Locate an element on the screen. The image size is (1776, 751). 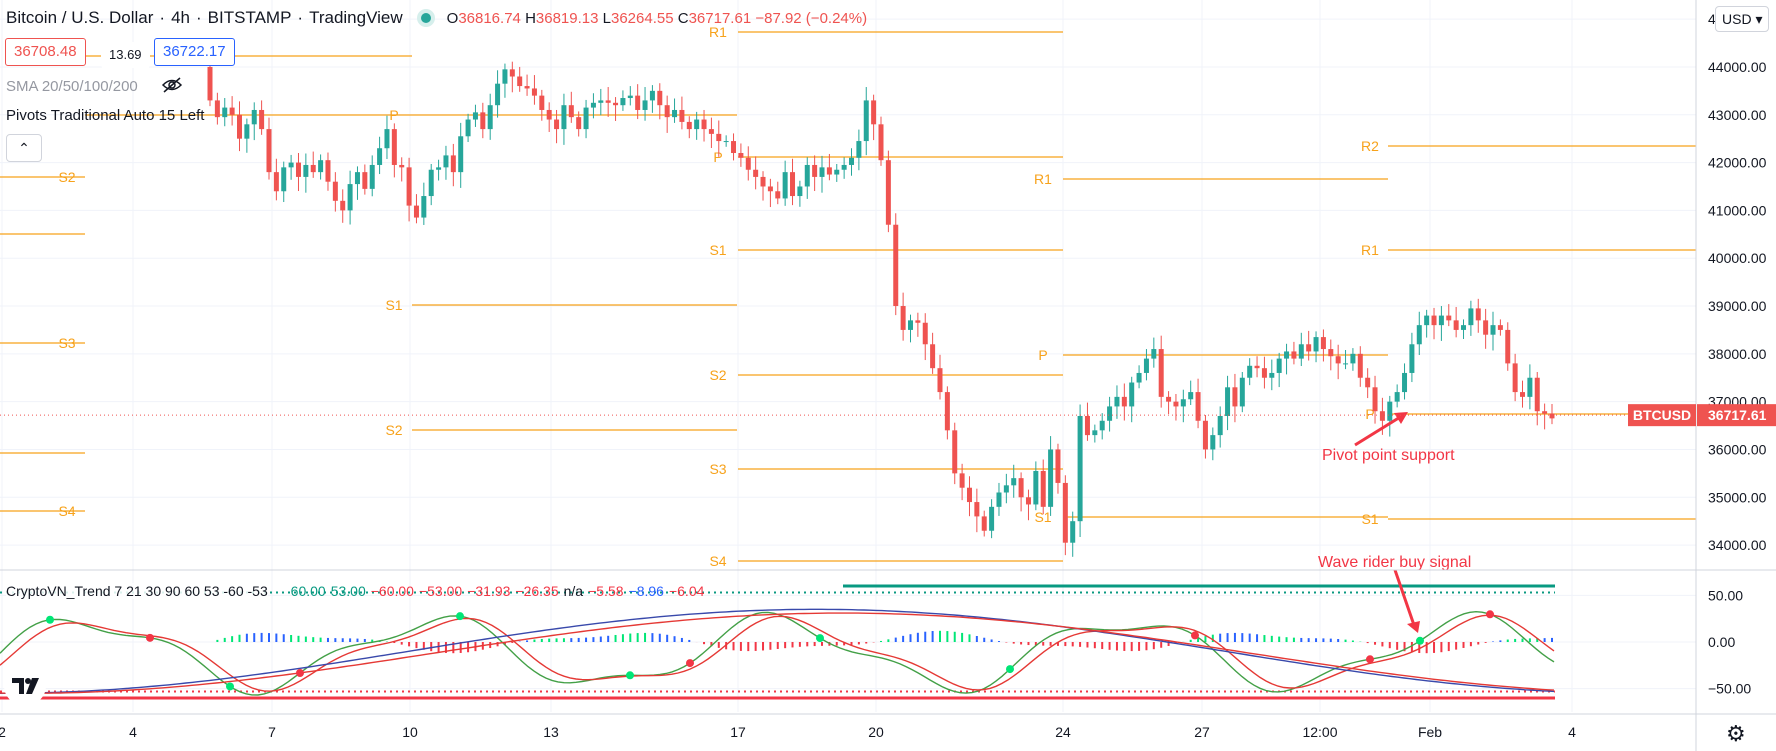
time-tick-label: 4 is located at coordinates (1572, 732).